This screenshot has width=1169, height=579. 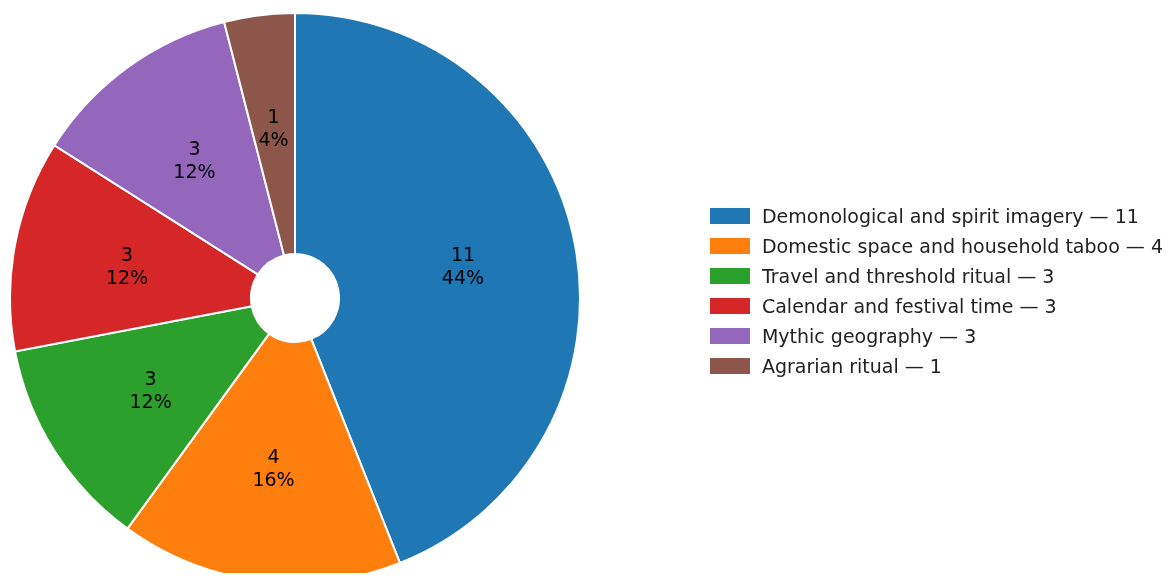 I want to click on legend-label: Agrarian ritual — 1, so click(x=851, y=366).